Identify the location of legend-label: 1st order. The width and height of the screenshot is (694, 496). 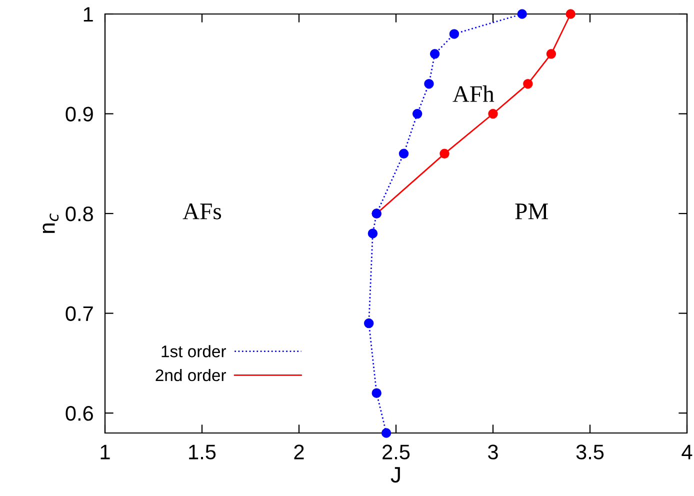
(194, 351).